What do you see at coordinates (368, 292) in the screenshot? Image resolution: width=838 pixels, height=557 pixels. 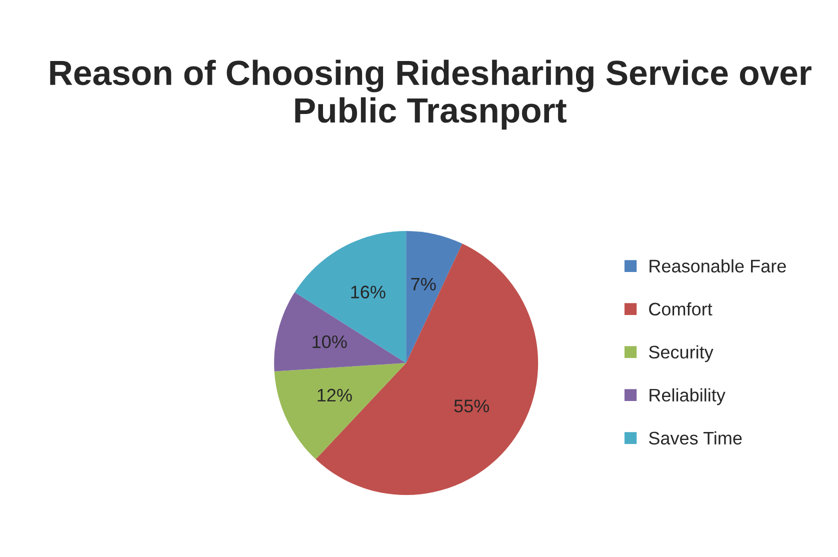 I see `data-label: 16%` at bounding box center [368, 292].